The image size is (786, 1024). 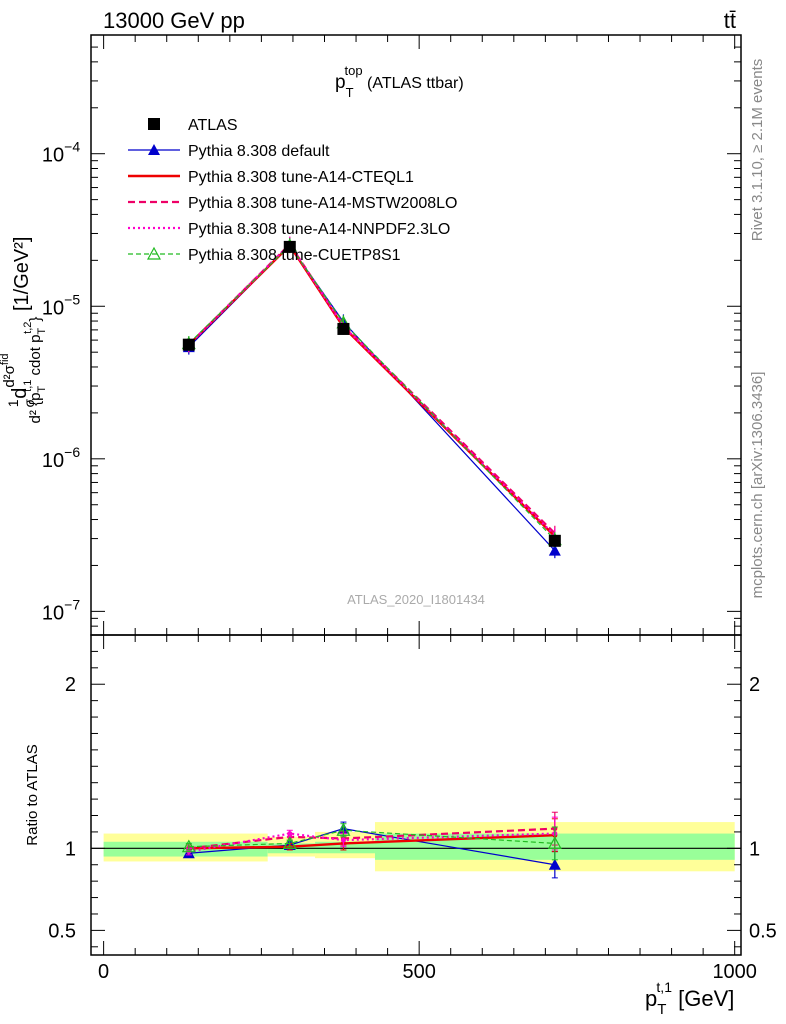 What do you see at coordinates (154, 124) in the screenshot?
I see `legend-marker-atlas` at bounding box center [154, 124].